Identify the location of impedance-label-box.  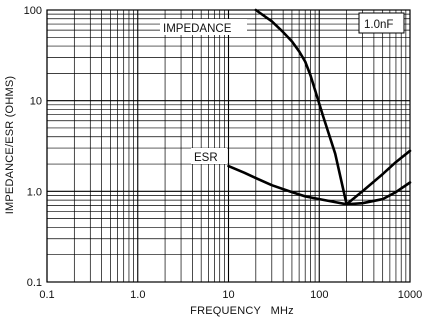
(203, 27).